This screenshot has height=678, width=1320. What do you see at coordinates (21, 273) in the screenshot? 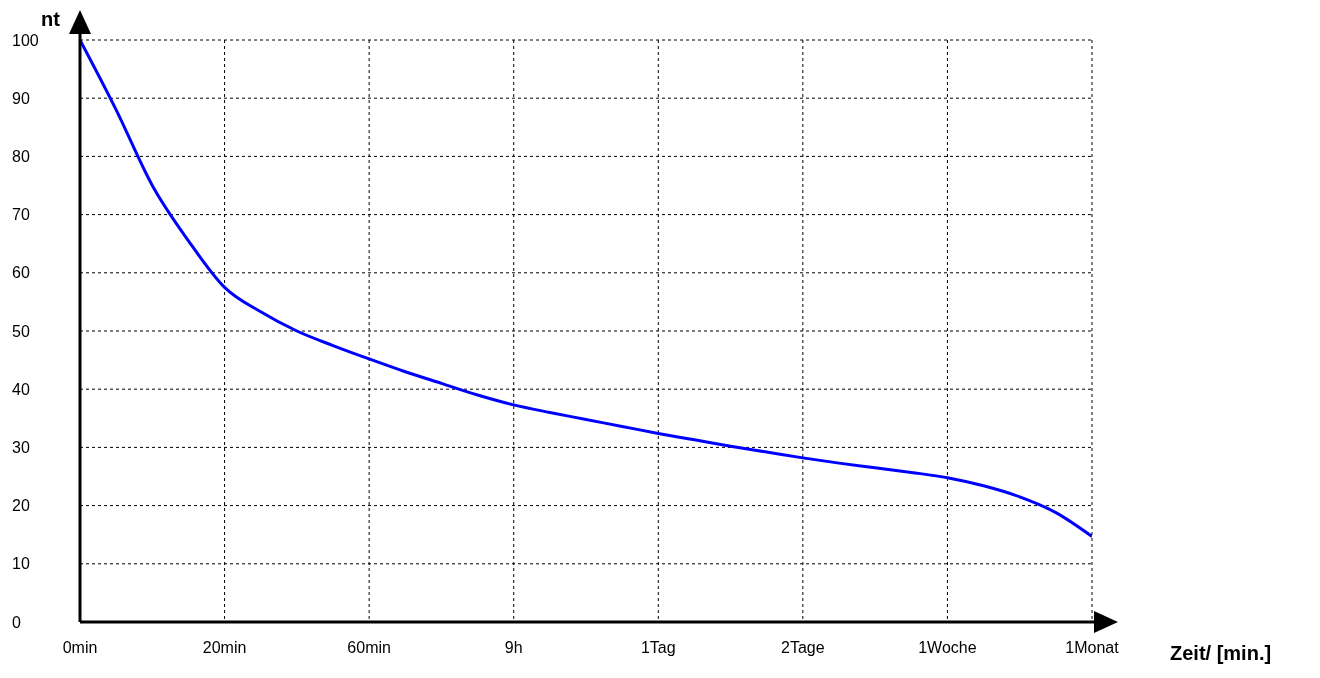
I see `y-tick-label: 60` at bounding box center [21, 273].